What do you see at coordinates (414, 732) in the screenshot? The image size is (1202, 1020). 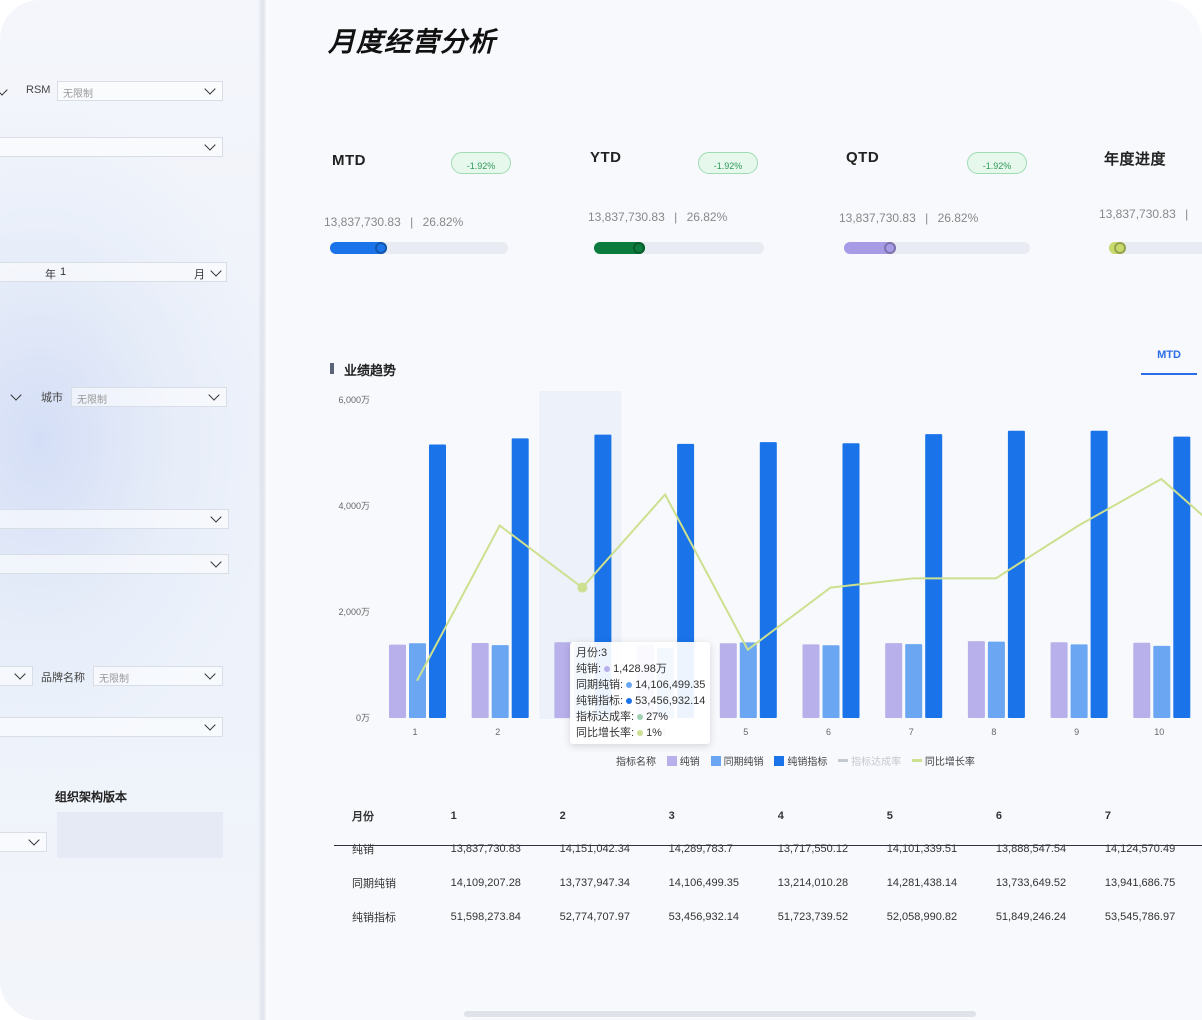 I see `x-tick-label: 1` at bounding box center [414, 732].